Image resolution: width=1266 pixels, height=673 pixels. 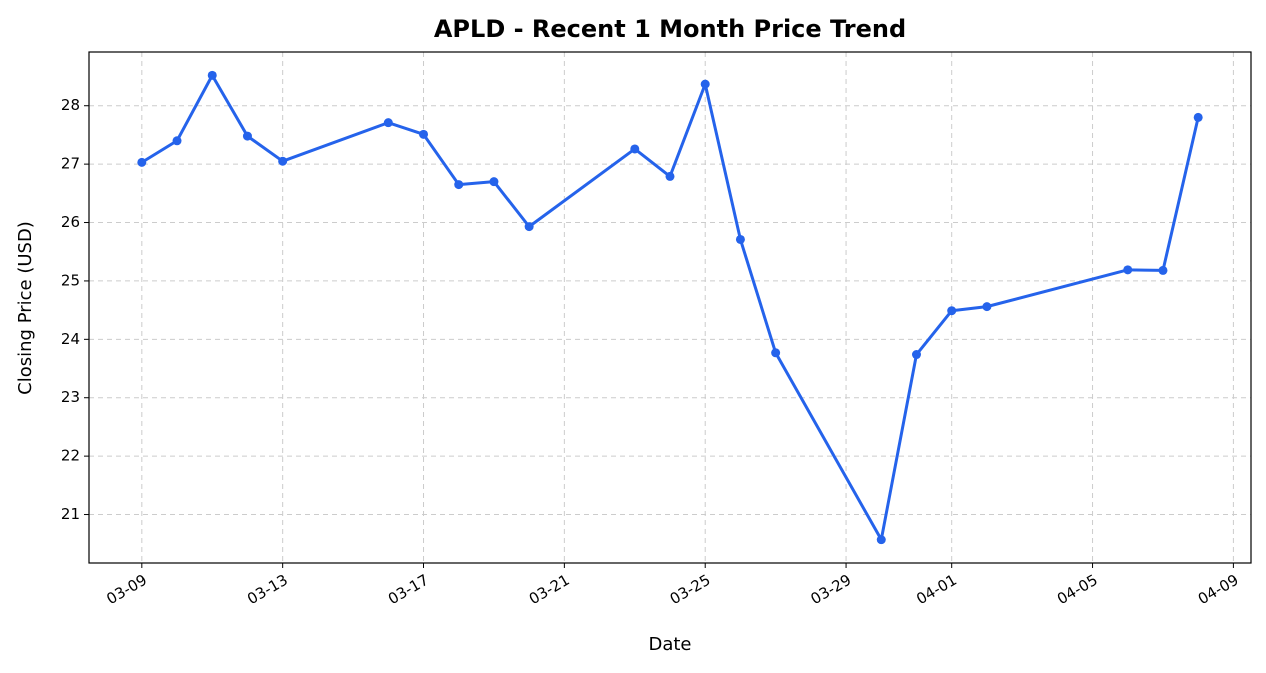 I want to click on x-tick-label: 03-29, so click(x=831, y=589).